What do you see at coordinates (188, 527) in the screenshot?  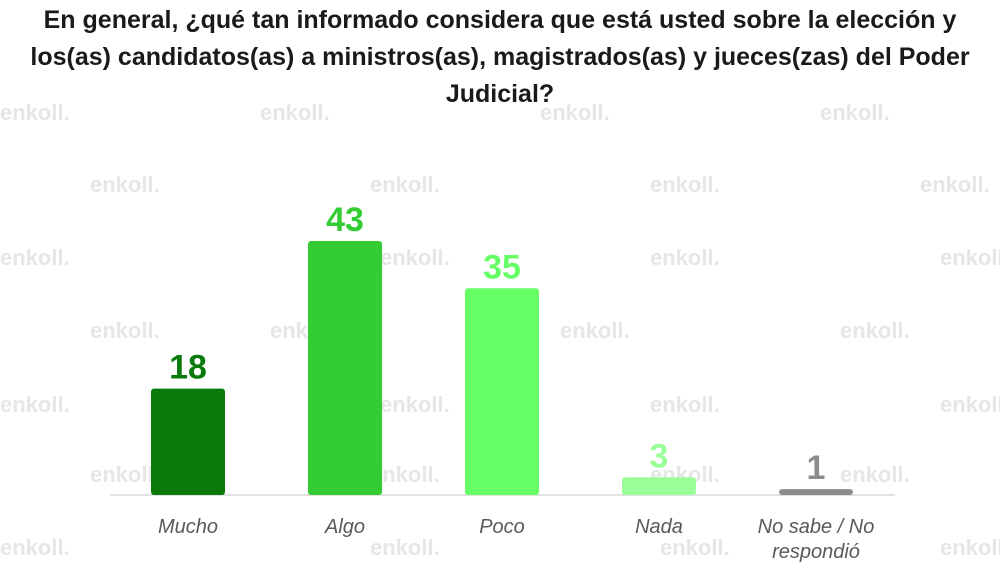 I see `category-label: Mucho` at bounding box center [188, 527].